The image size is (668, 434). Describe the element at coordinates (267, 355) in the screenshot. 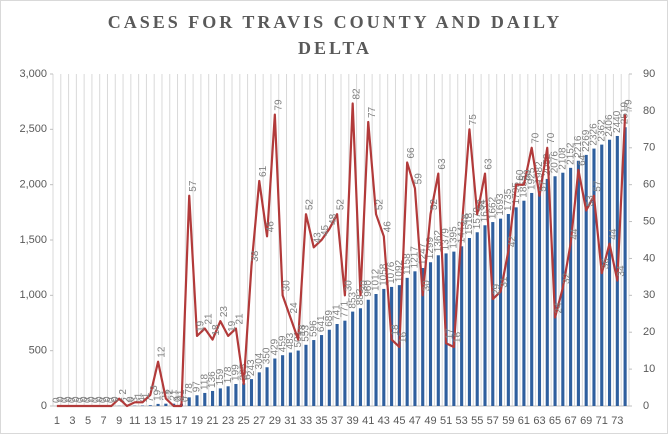

I see `bar-data-label: 350` at that location.